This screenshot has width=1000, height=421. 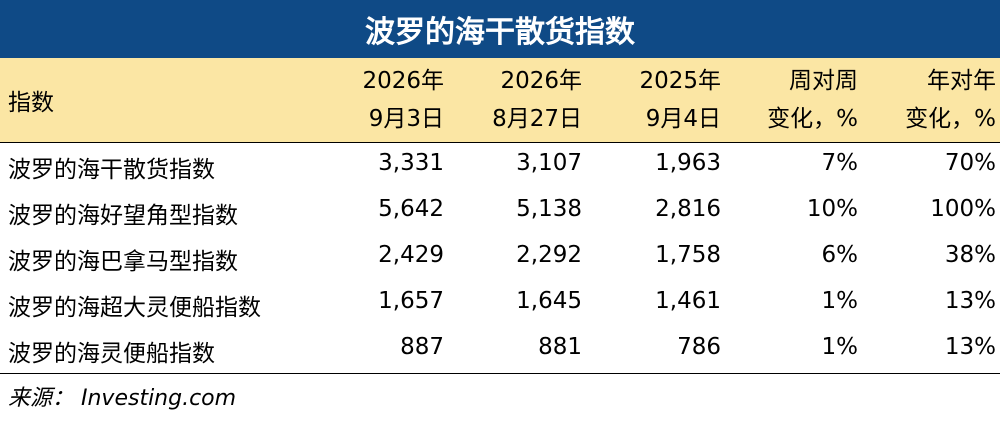 I want to click on cell-2026-08-27: 2,292, so click(x=549, y=255).